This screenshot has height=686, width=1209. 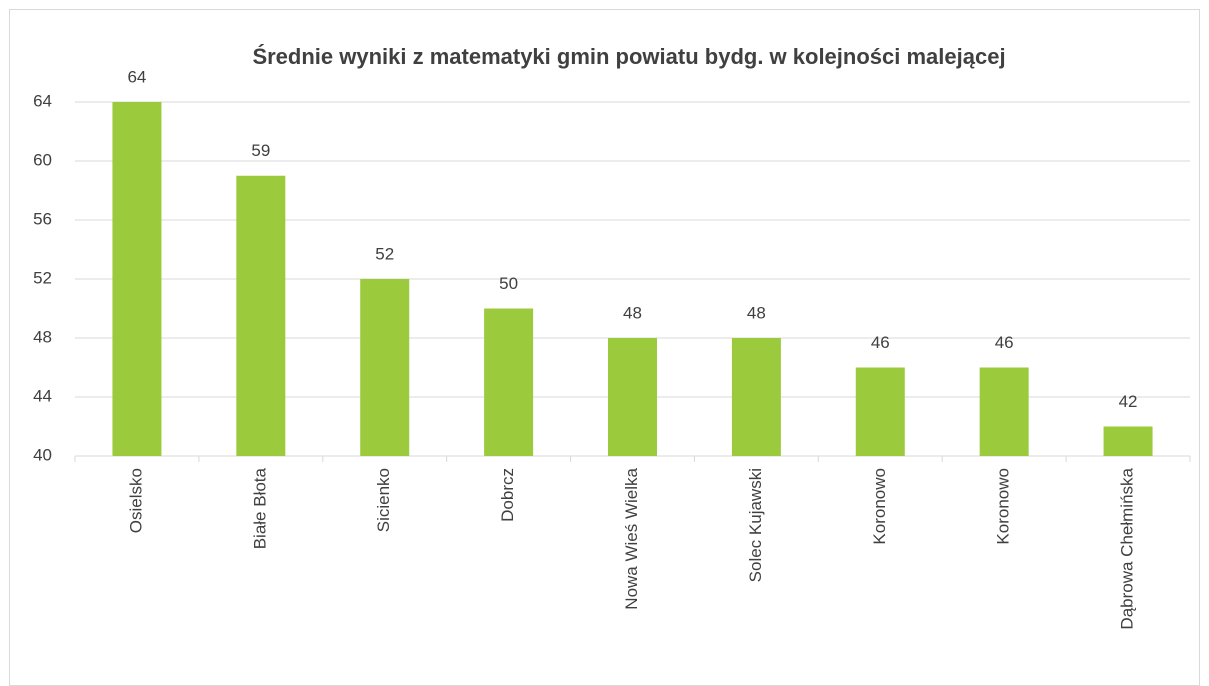 I want to click on y-tick-label: 44, so click(x=42, y=395).